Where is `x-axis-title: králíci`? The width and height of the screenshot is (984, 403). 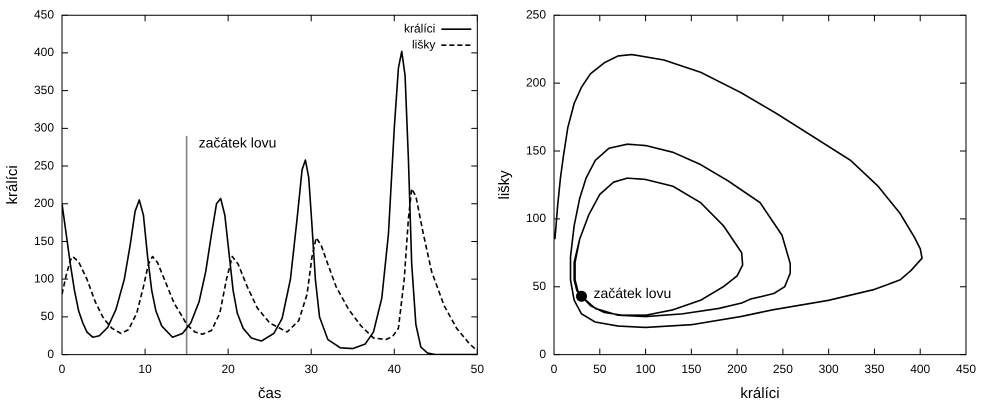
x-axis-title: králíci is located at coordinates (760, 393).